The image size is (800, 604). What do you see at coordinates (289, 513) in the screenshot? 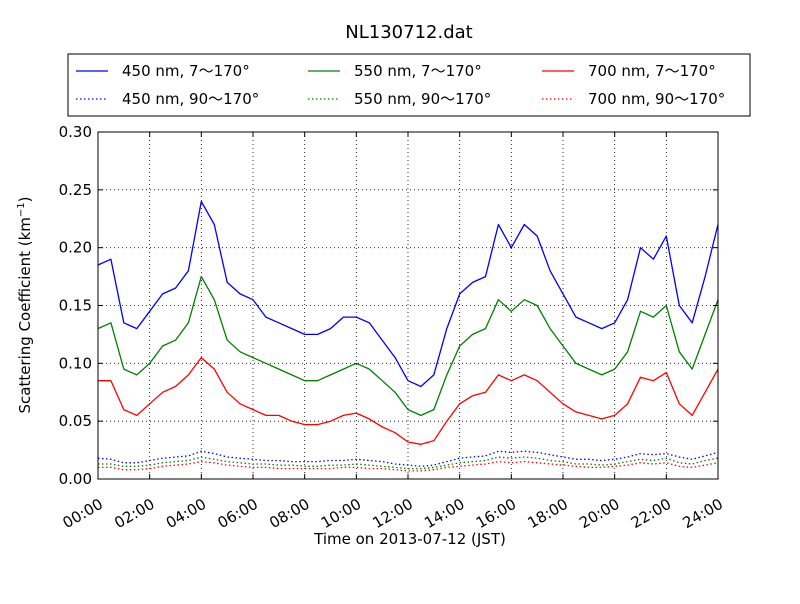
I see `x-tick-label: 08:00` at bounding box center [289, 513].